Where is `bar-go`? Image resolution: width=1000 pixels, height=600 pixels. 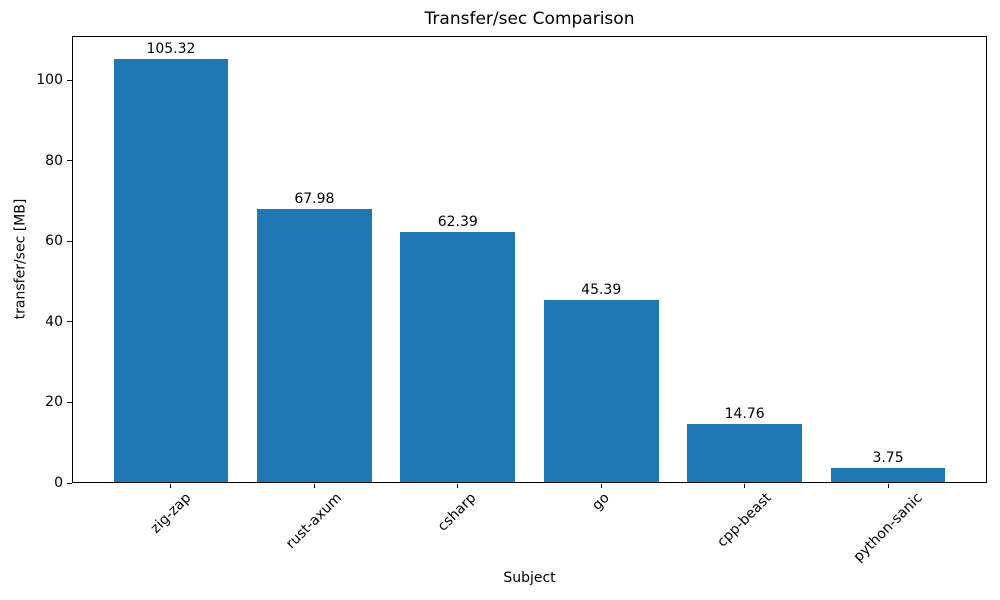
bar-go is located at coordinates (601, 391).